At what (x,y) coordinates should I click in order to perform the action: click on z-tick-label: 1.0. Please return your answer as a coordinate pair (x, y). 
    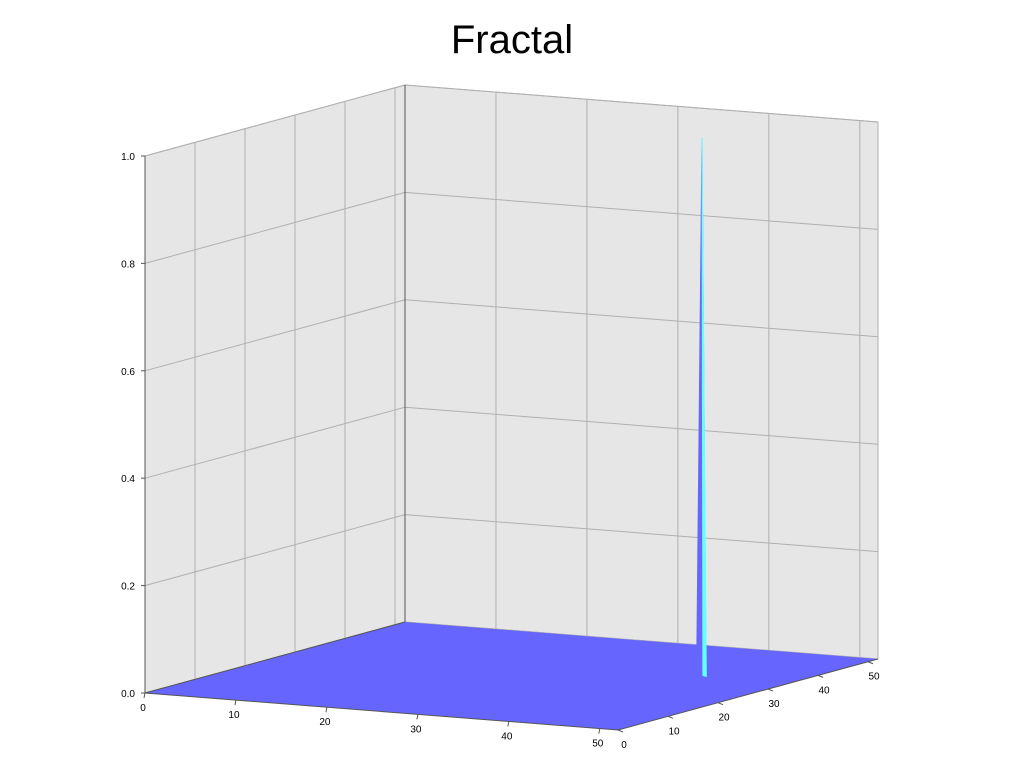
    Looking at the image, I should click on (128, 157).